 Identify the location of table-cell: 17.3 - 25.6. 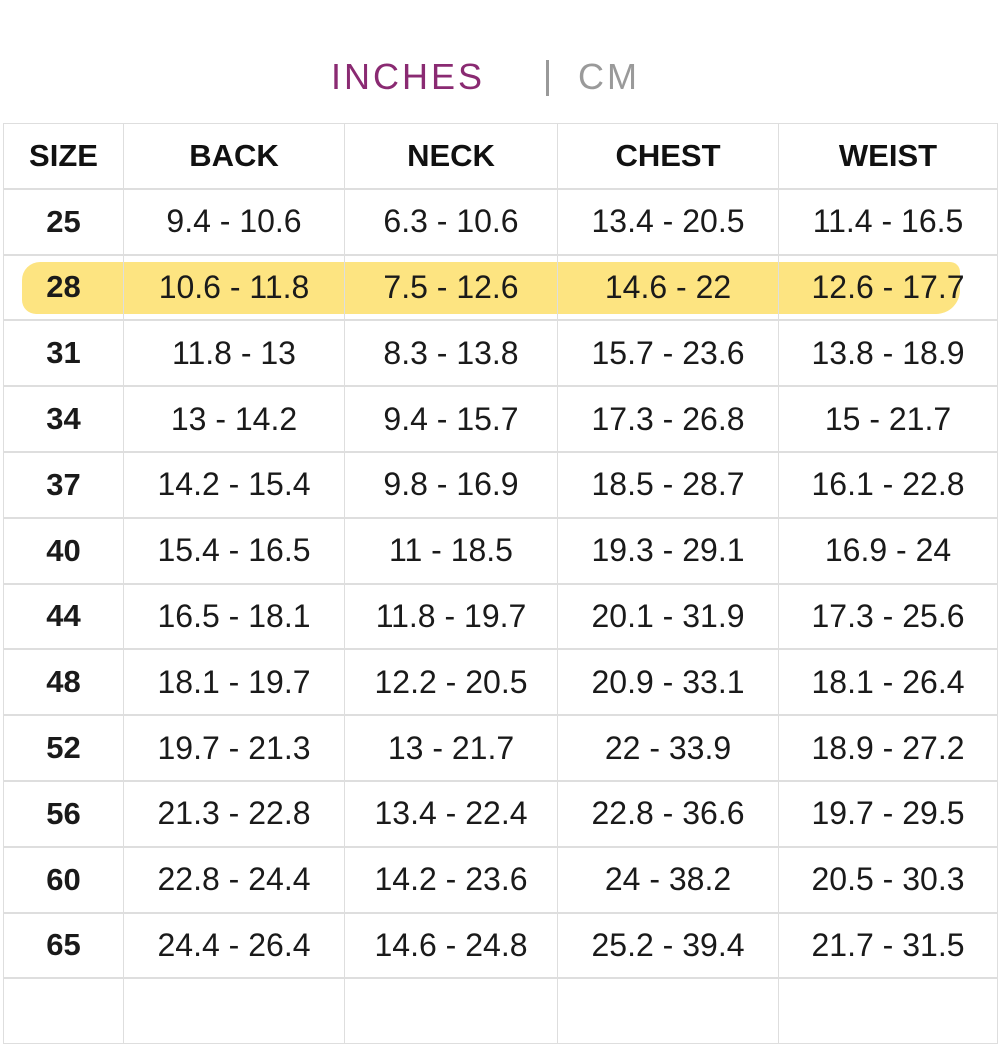
(888, 616).